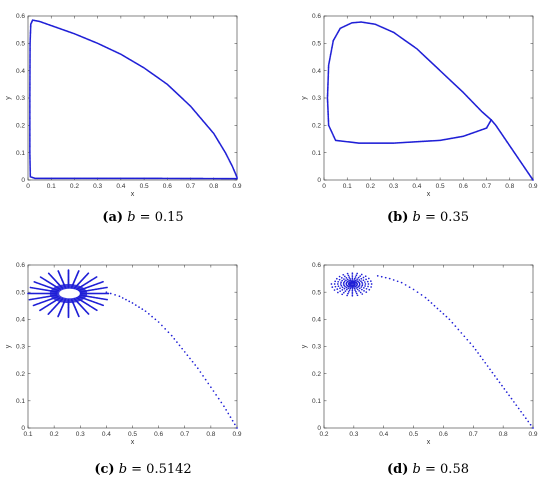  I want to click on y-tick-label-c: 0.6, so click(20, 265).